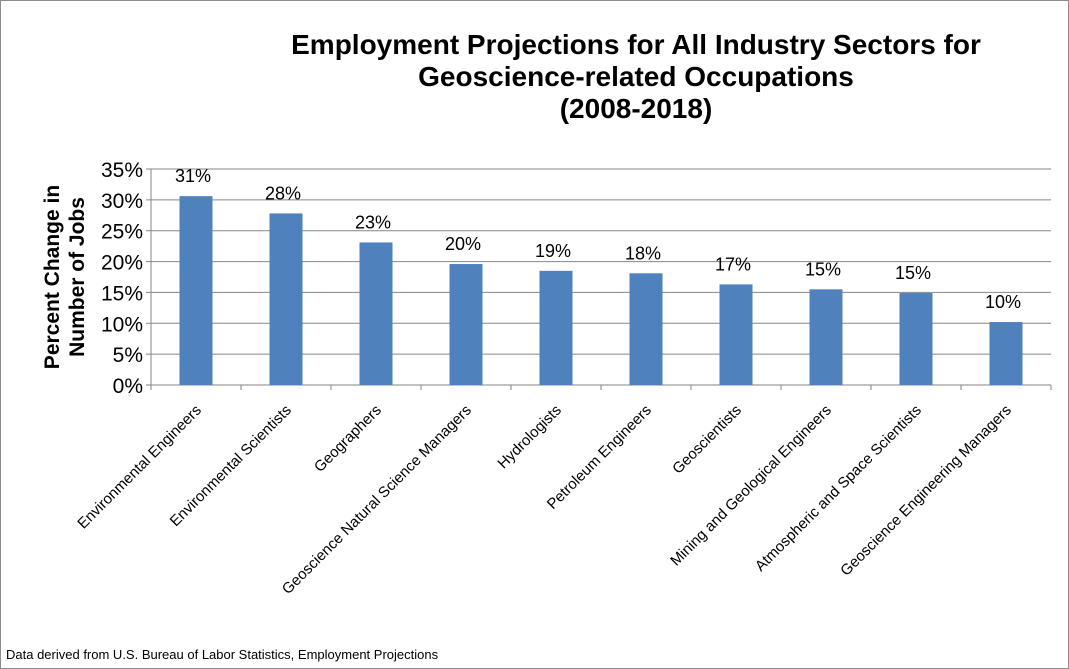 This screenshot has width=1069, height=669. I want to click on y-tick-label: 5%, so click(128, 355).